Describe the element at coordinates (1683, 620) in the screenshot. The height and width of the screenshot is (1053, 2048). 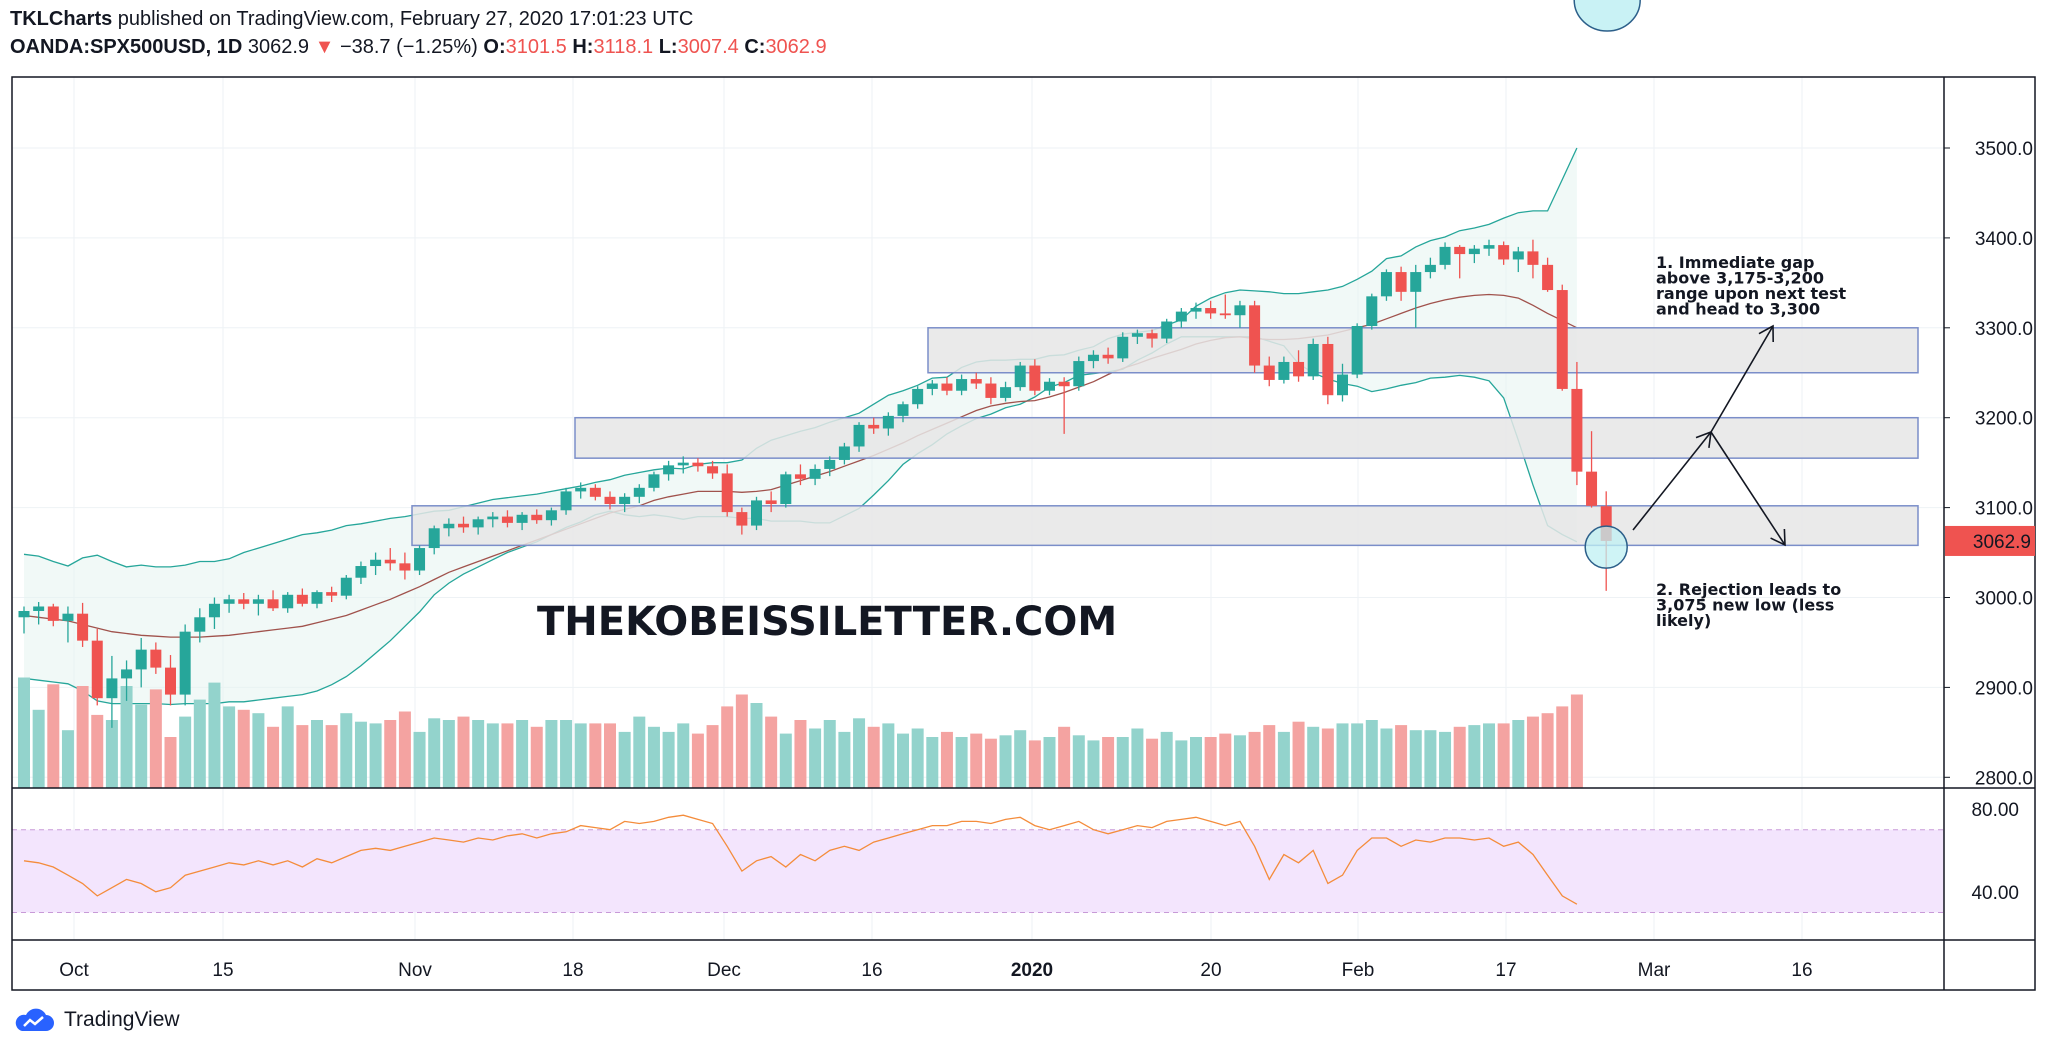
I see `note-line: likely)` at that location.